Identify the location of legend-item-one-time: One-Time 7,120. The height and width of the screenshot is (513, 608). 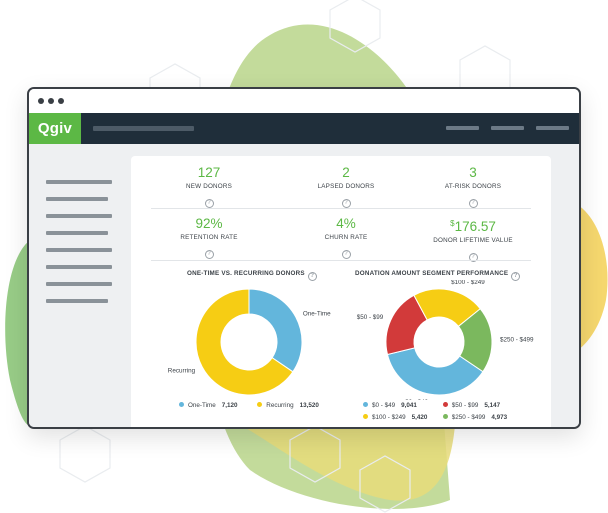
(208, 405).